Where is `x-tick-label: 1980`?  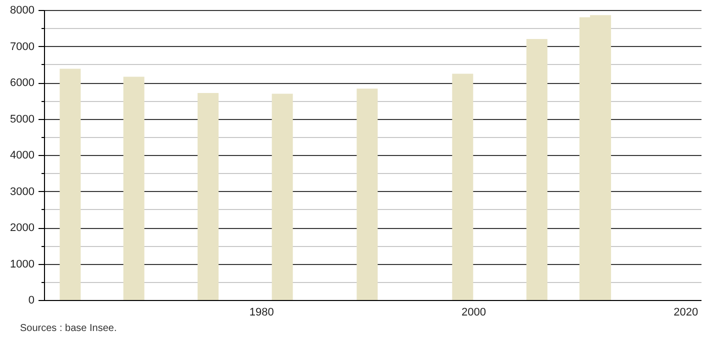 x-tick-label: 1980 is located at coordinates (261, 312).